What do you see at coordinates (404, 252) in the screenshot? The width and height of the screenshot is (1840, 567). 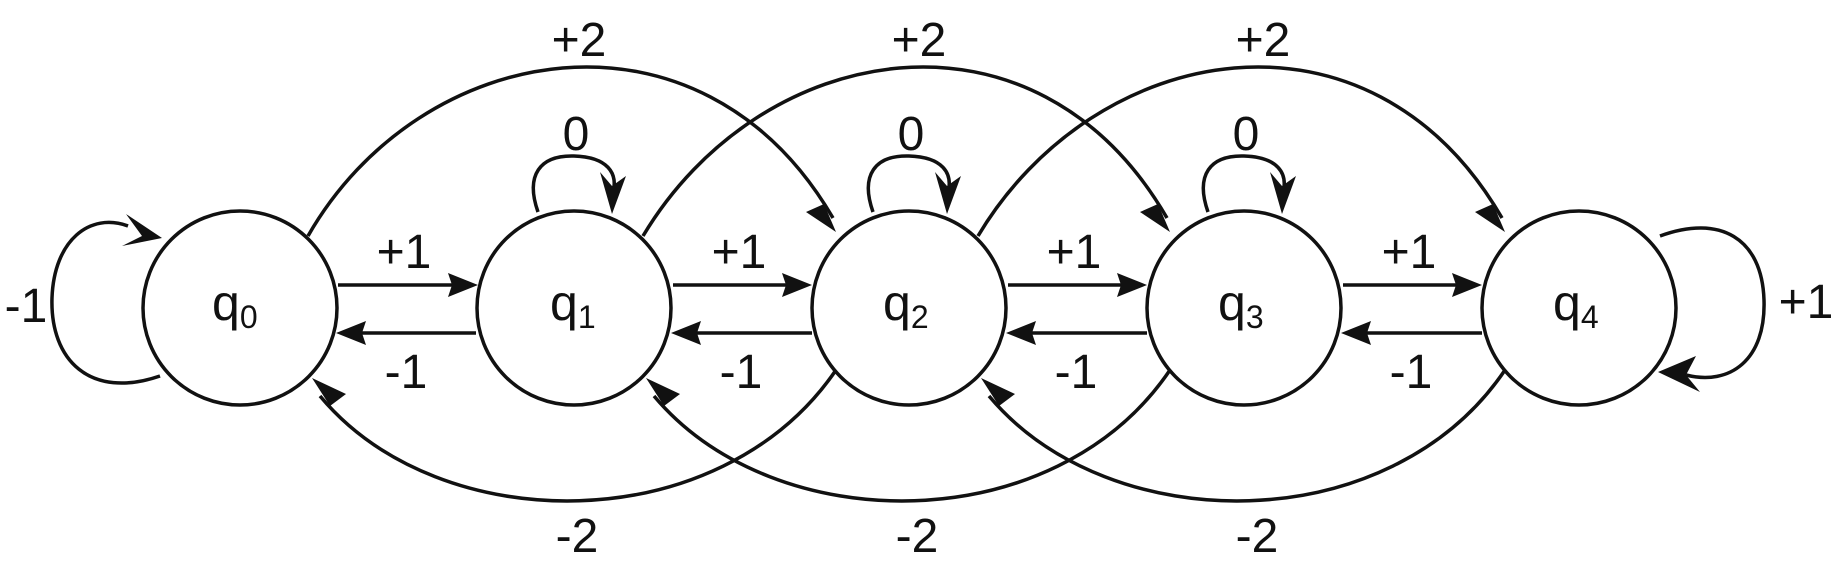 I see `label-q0-q1: +1` at bounding box center [404, 252].